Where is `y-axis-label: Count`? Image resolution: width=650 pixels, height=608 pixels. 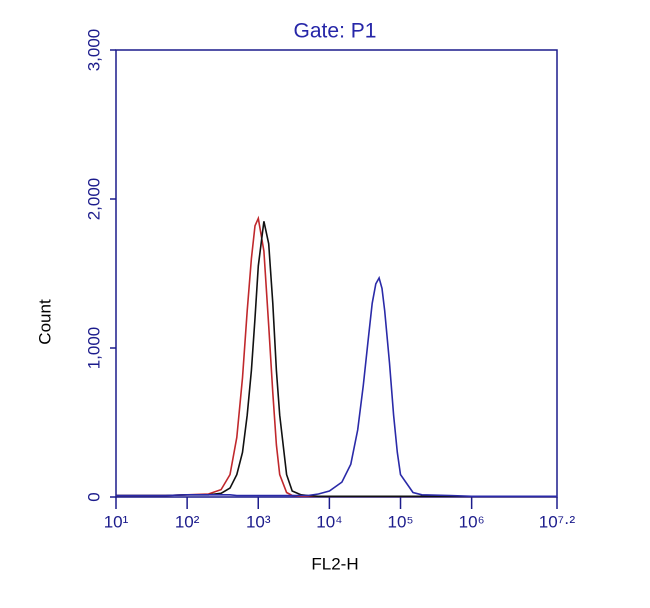 y-axis-label: Count is located at coordinates (44, 322).